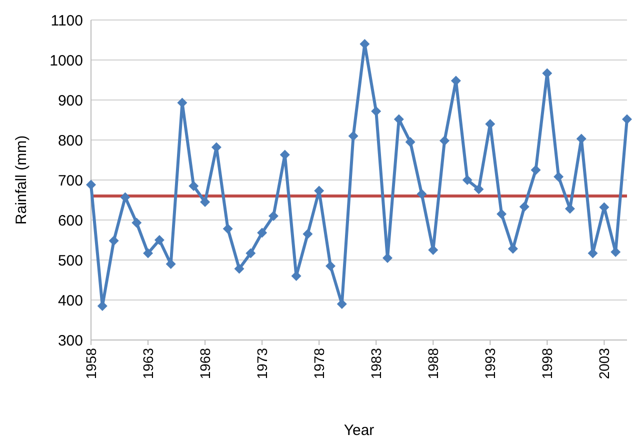  I want to click on x-tick-label: 1988, so click(433, 364).